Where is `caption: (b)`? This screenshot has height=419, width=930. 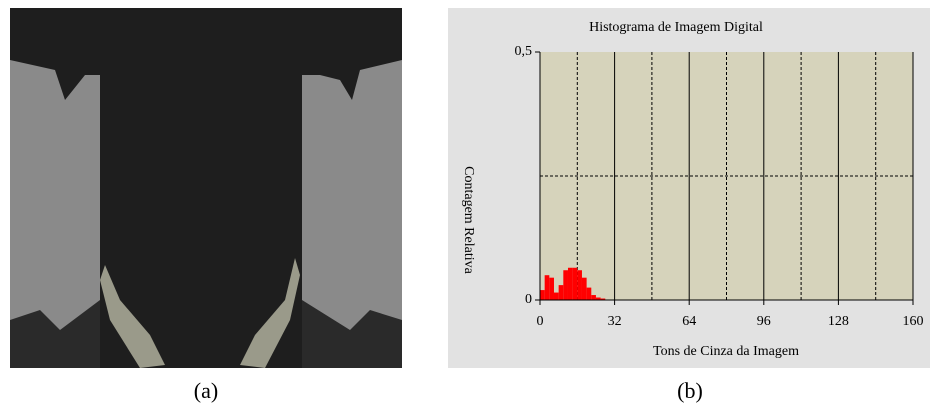
caption: (b) is located at coordinates (690, 390).